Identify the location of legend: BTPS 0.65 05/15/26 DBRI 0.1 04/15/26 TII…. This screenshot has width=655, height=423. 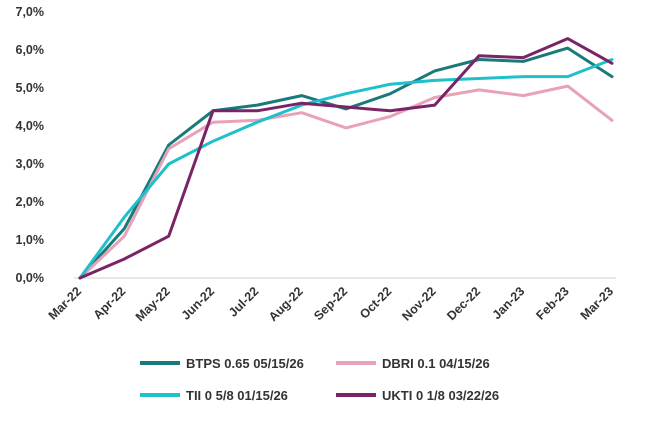
(350, 383).